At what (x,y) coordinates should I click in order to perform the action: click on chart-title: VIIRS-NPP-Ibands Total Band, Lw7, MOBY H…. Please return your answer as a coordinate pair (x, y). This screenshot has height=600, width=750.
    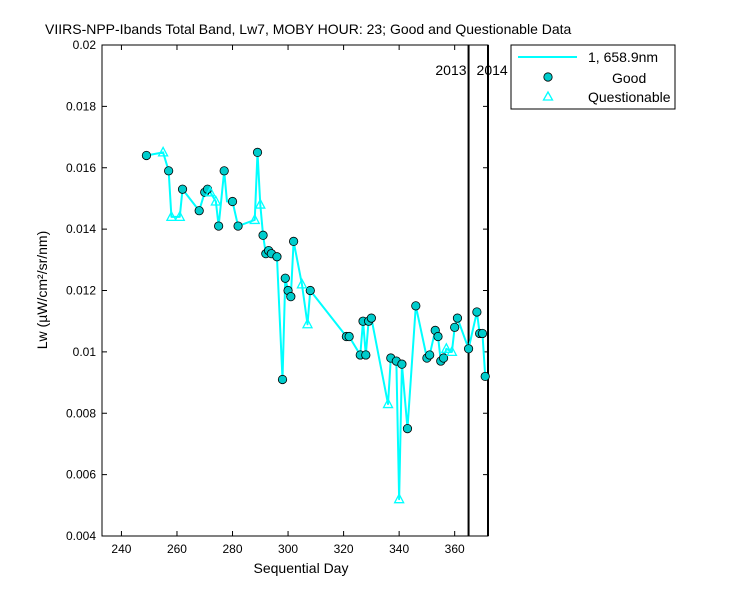
    Looking at the image, I should click on (308, 29).